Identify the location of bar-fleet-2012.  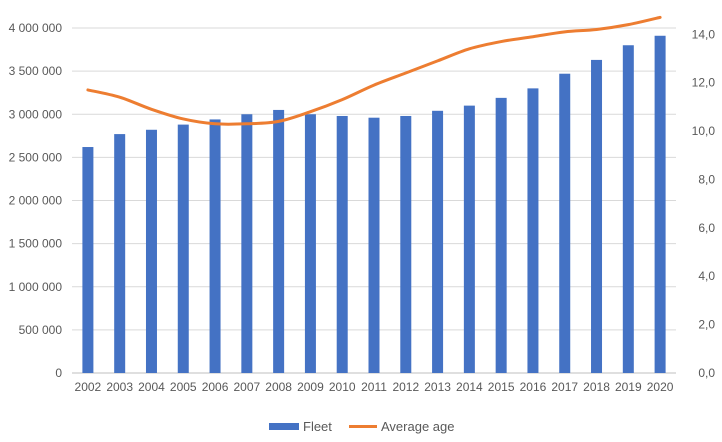
(405, 244).